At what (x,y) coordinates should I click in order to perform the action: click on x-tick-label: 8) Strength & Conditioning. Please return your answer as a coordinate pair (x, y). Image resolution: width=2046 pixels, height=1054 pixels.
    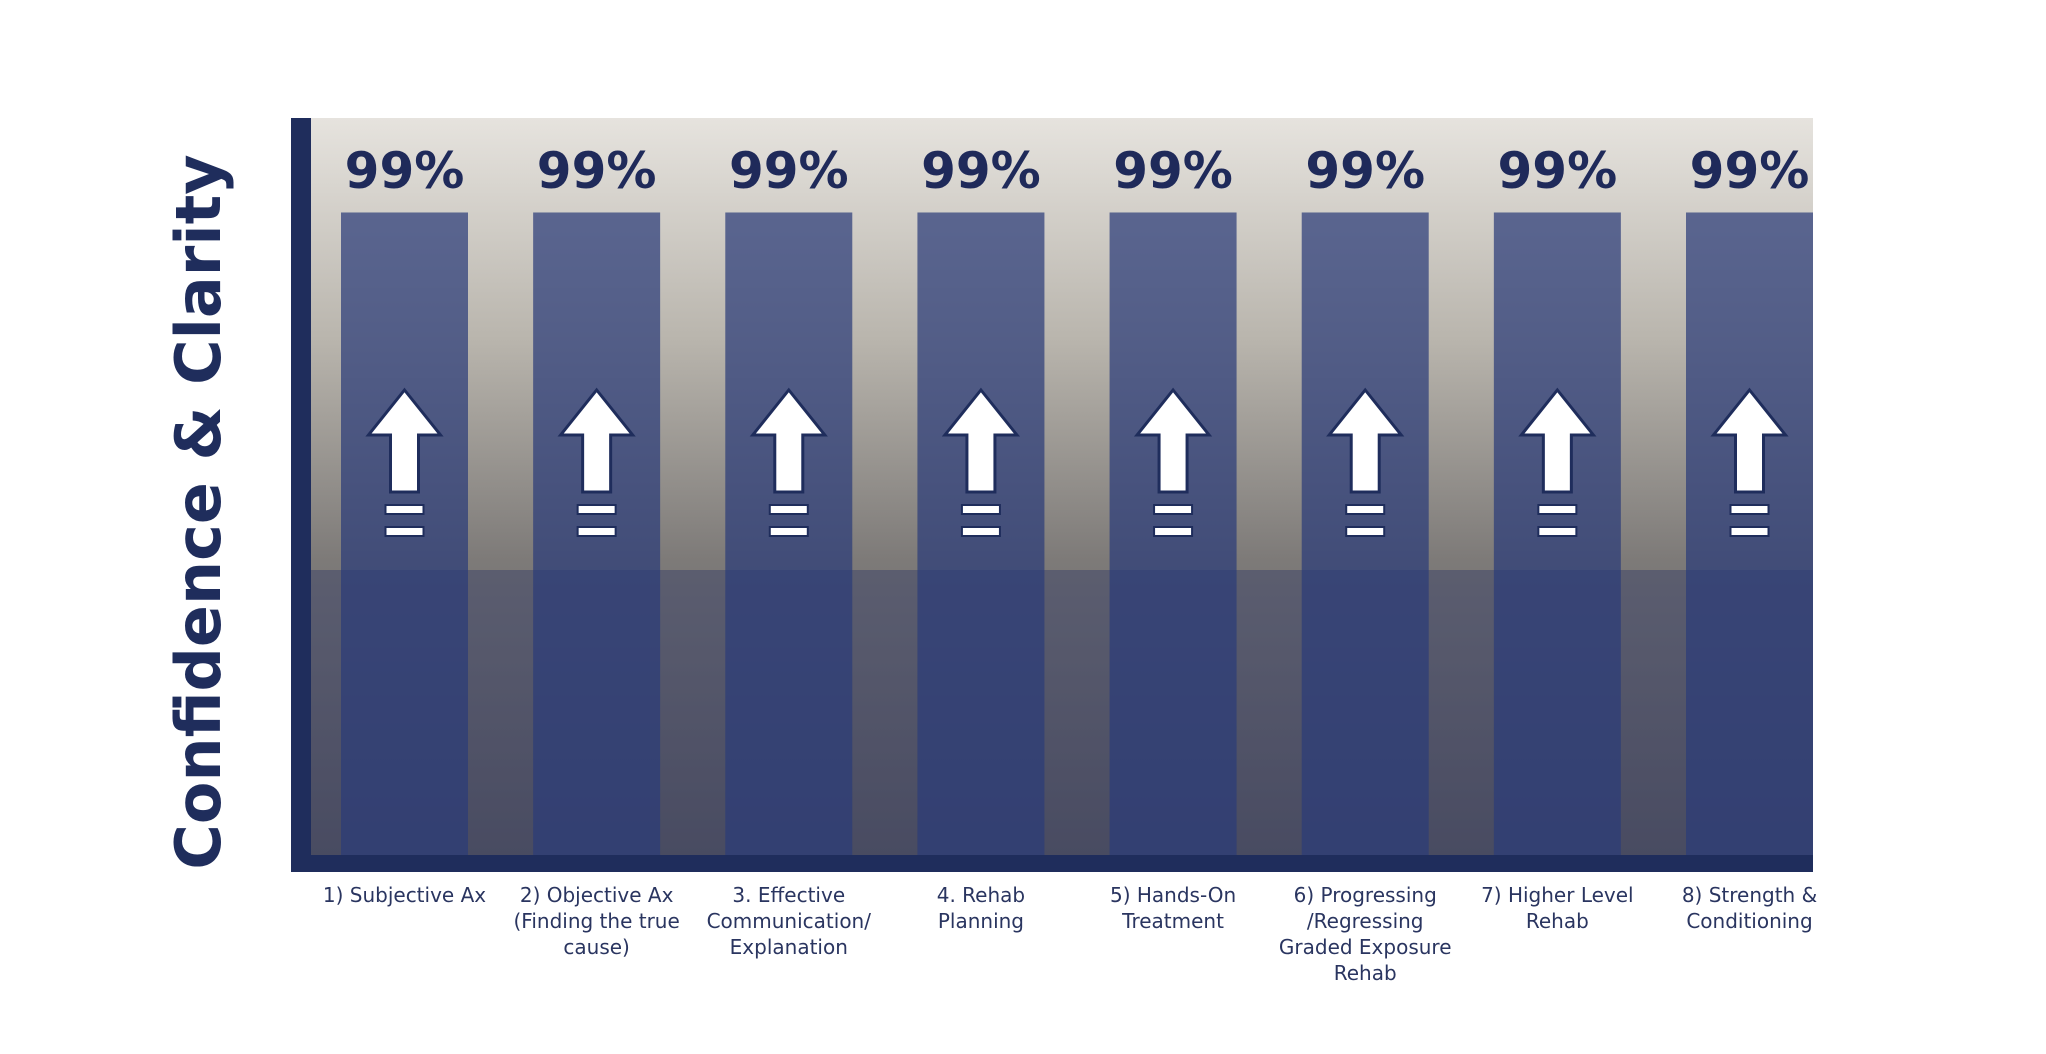
    Looking at the image, I should click on (1749, 908).